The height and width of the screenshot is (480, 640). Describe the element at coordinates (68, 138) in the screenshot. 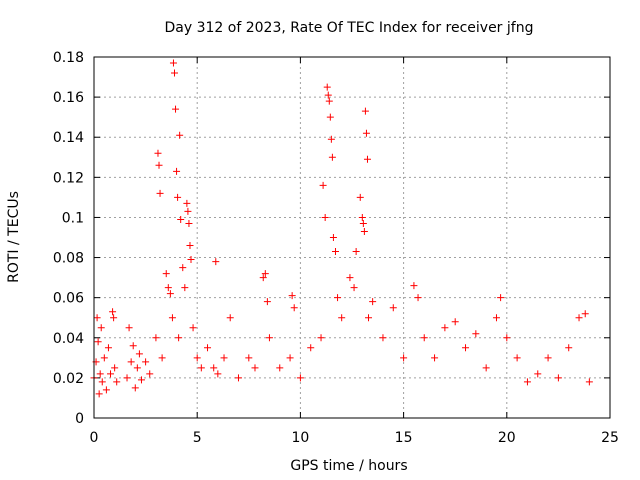

I see `y-tick-label: 0.14` at that location.